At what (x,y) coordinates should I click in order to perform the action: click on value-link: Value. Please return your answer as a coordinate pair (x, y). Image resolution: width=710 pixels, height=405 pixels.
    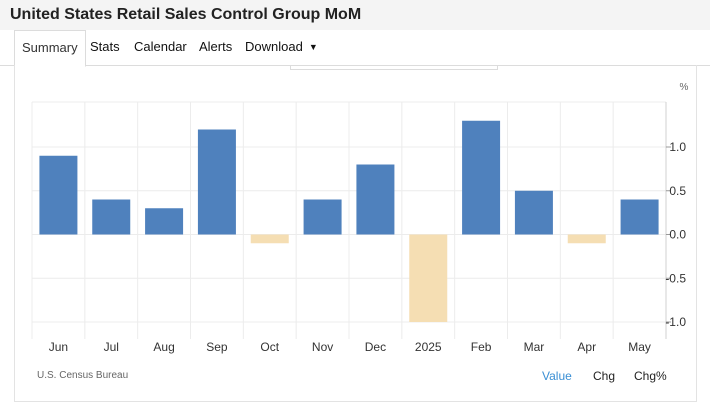
    Looking at the image, I should click on (557, 376).